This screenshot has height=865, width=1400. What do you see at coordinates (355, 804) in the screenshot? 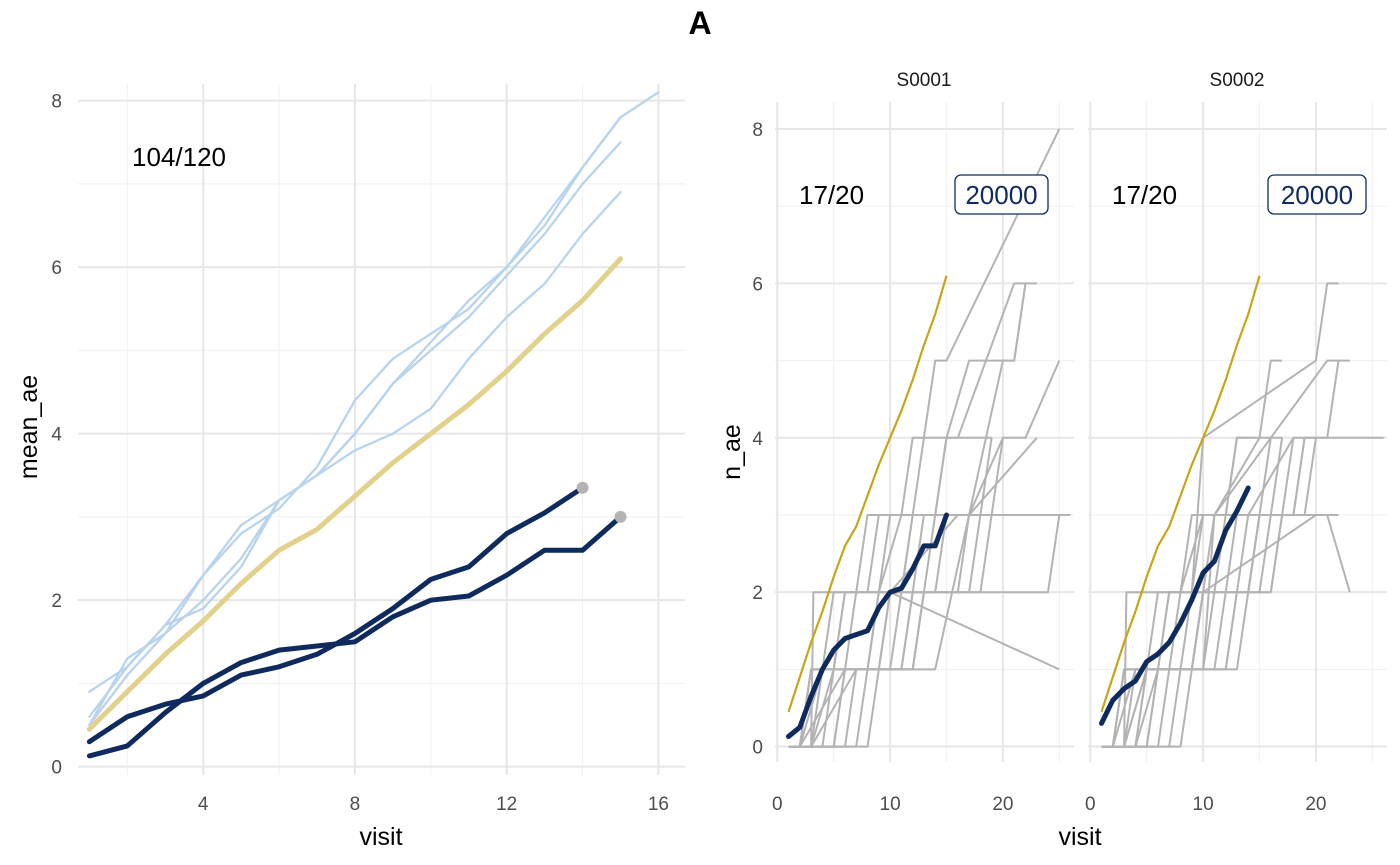
I see `left-x-tick-label: 8` at bounding box center [355, 804].